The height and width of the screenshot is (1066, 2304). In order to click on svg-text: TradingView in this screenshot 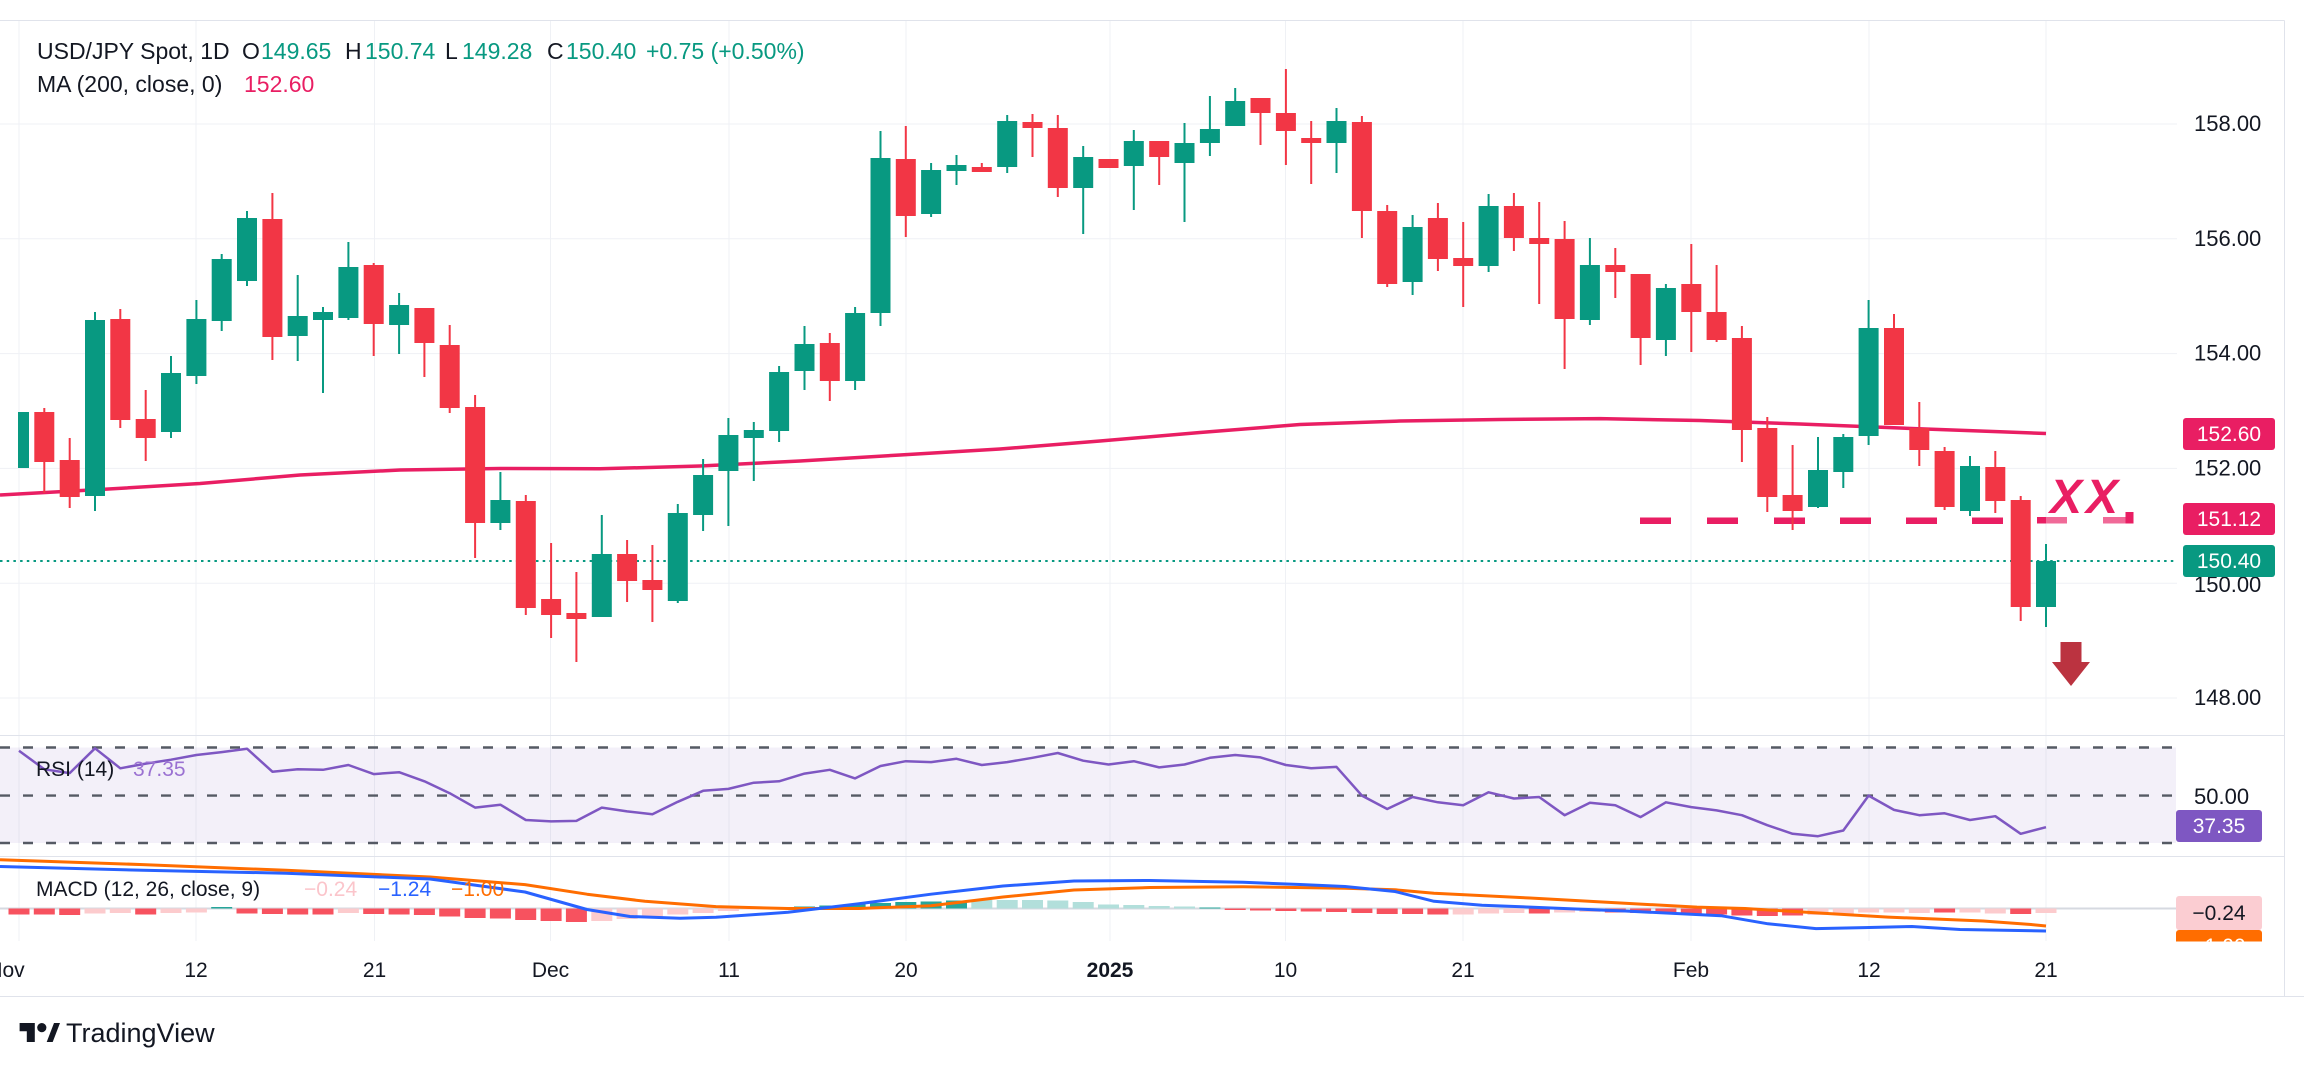, I will do `click(140, 1033)`.